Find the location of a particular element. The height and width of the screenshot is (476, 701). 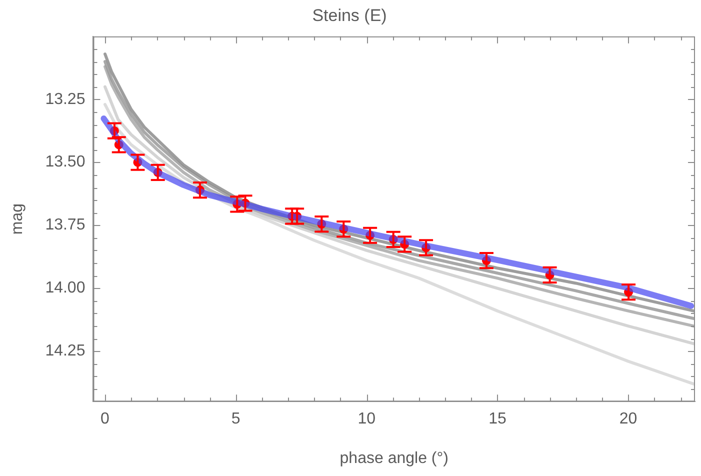

y-tick-label: 13.50 is located at coordinates (65, 162).